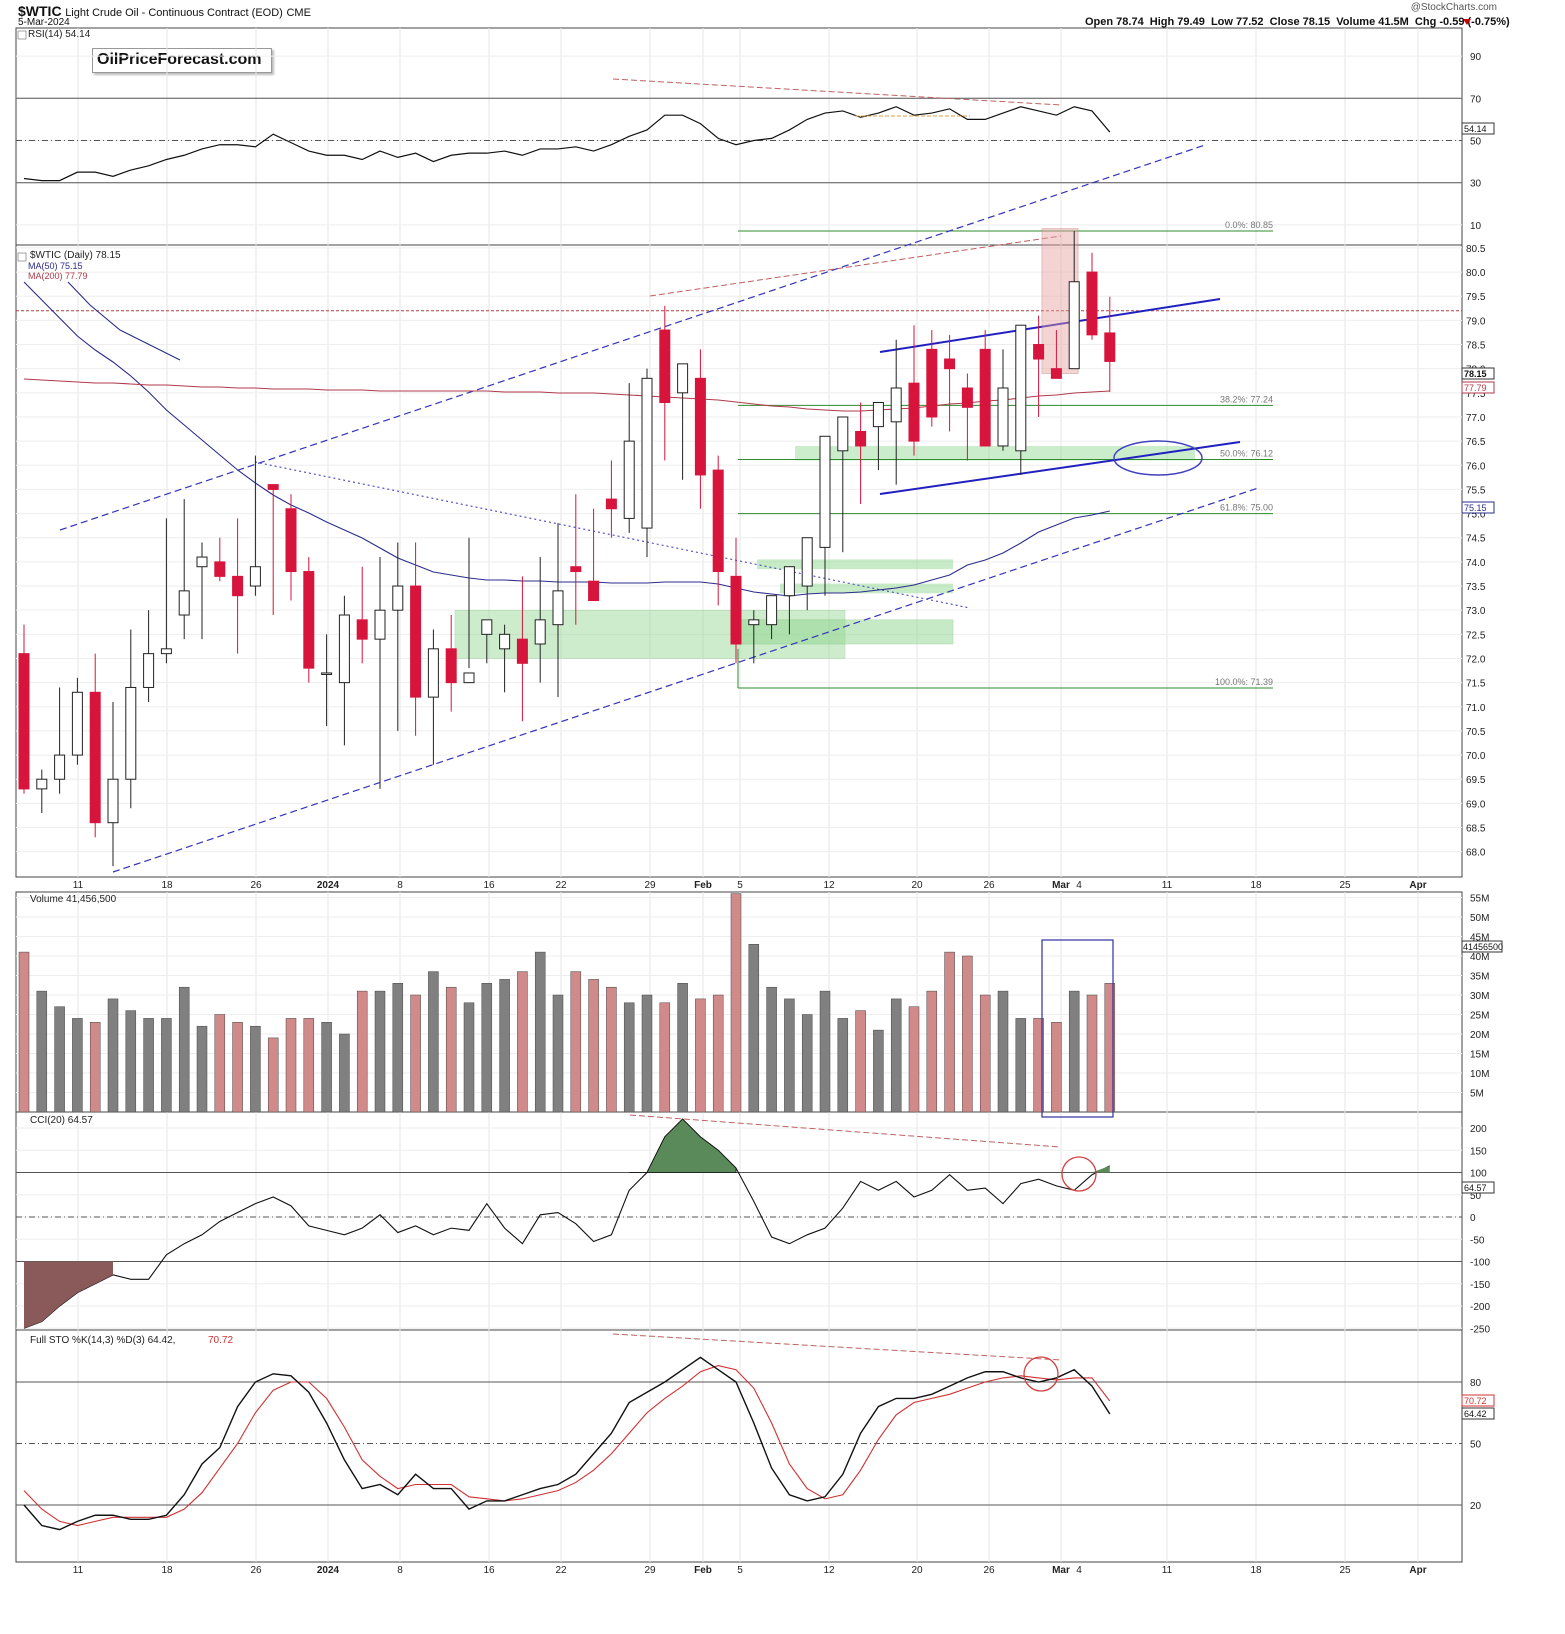  What do you see at coordinates (1476, 1196) in the screenshot?
I see `cci-tick-label: 50` at bounding box center [1476, 1196].